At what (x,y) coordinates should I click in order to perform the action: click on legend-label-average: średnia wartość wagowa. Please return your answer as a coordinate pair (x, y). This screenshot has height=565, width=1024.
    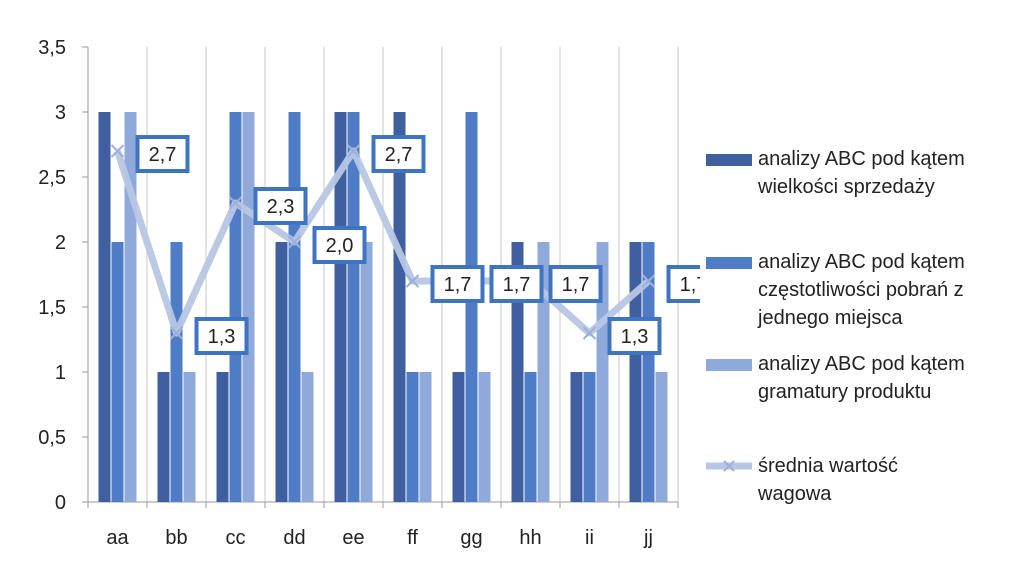
    Looking at the image, I should click on (828, 480).